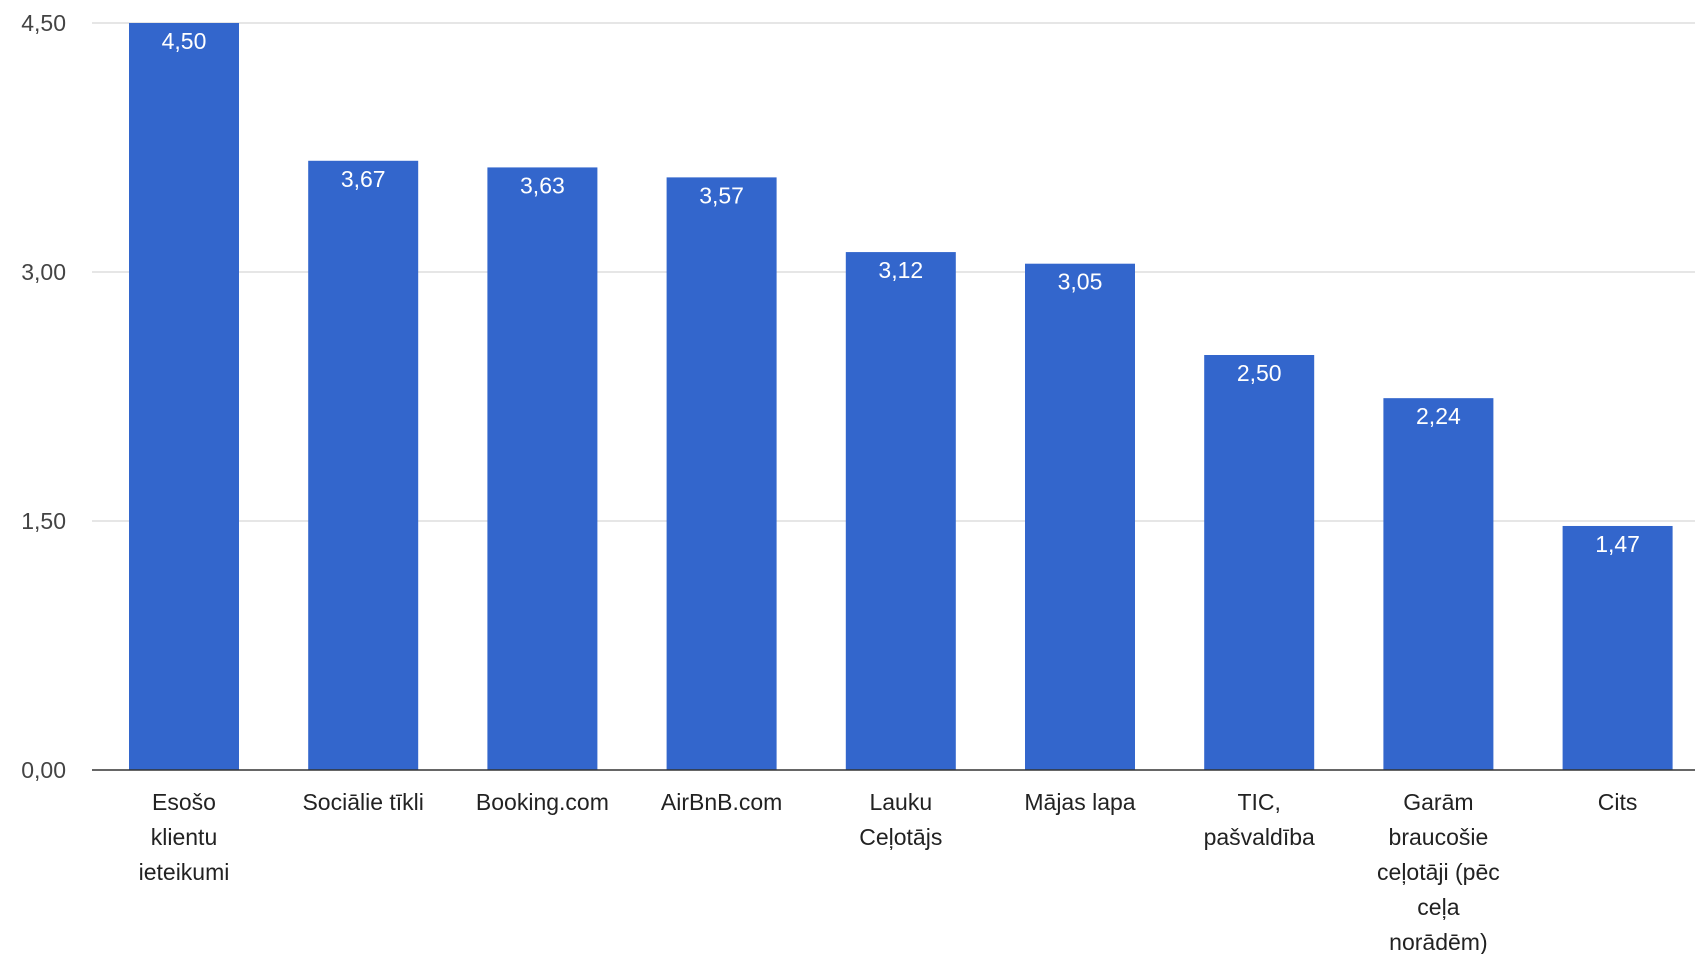 Image resolution: width=1695 pixels, height=954 pixels. I want to click on x-category-label: Esošo, so click(184, 802).